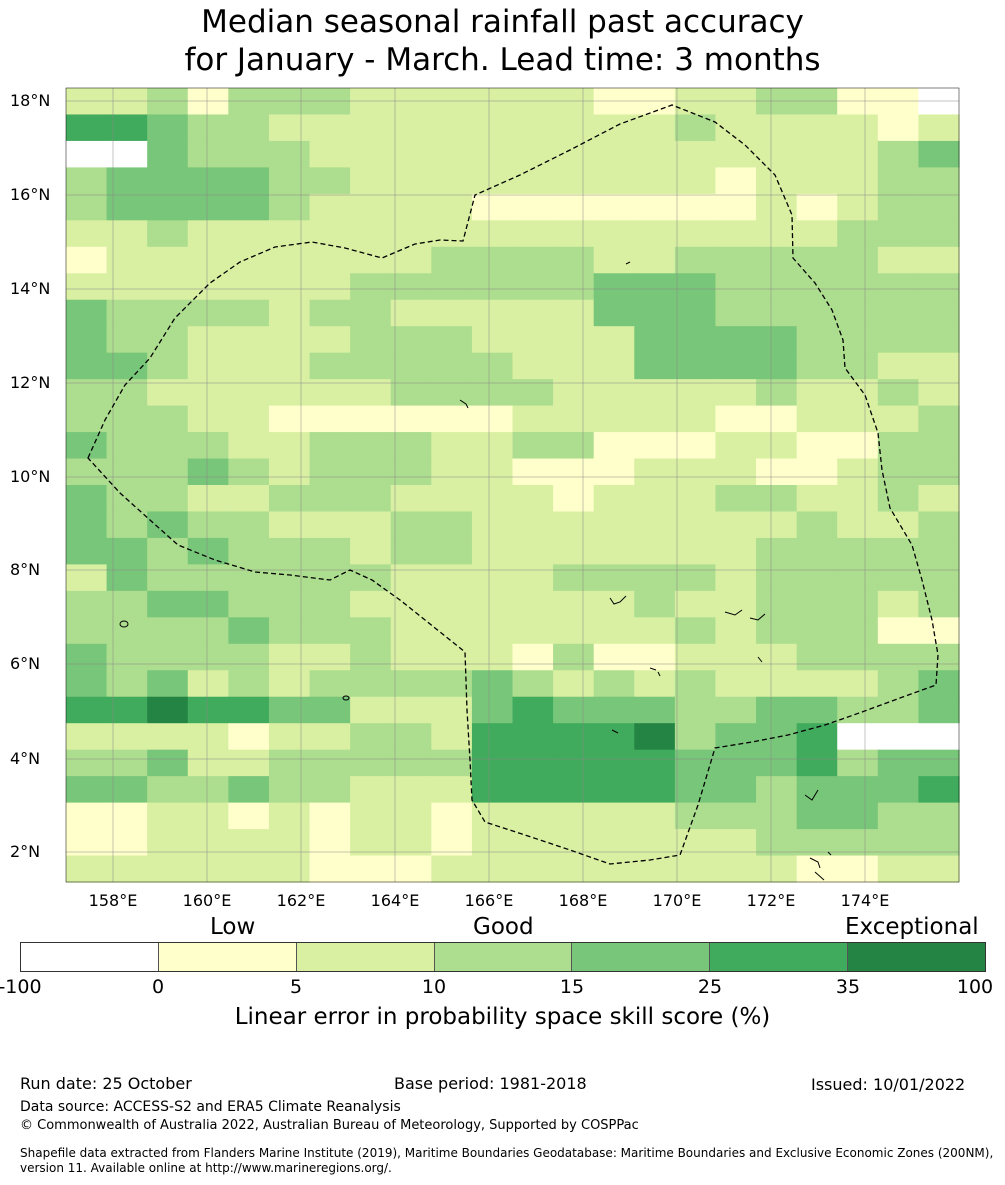  What do you see at coordinates (395, 900) in the screenshot?
I see `longitude-label: 164°E` at bounding box center [395, 900].